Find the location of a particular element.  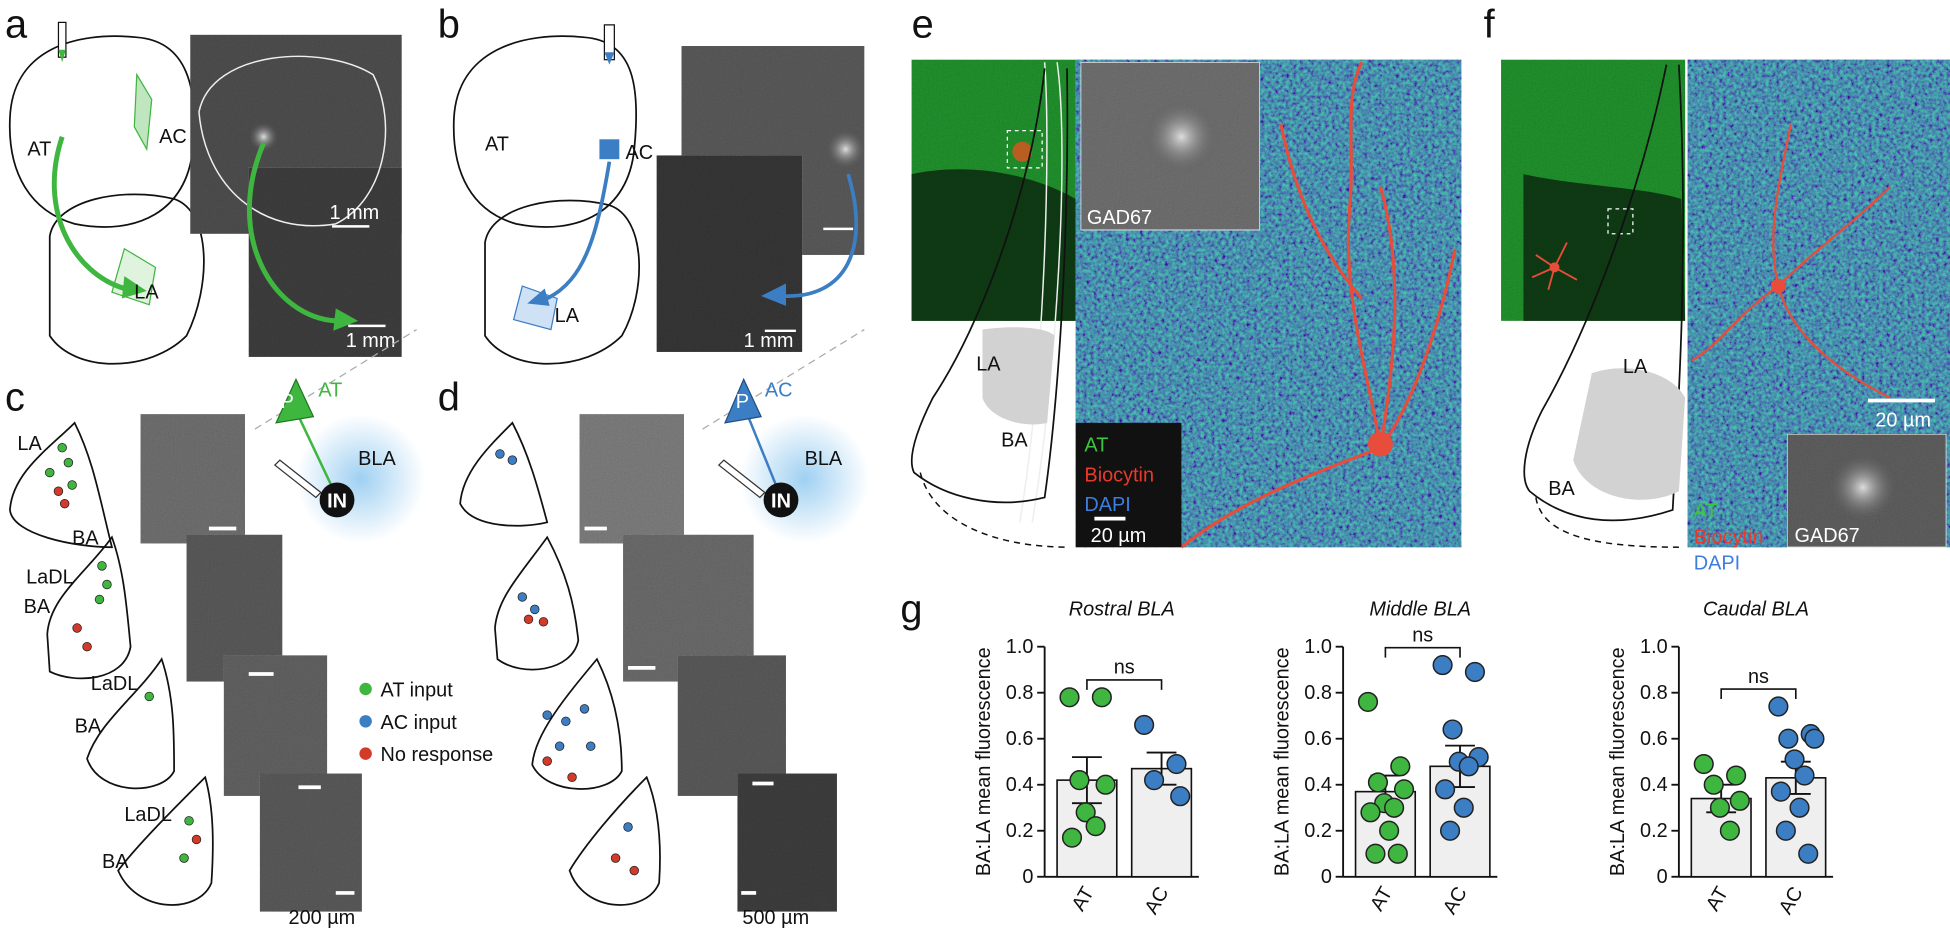

roi-box is located at coordinates (1024, 149).